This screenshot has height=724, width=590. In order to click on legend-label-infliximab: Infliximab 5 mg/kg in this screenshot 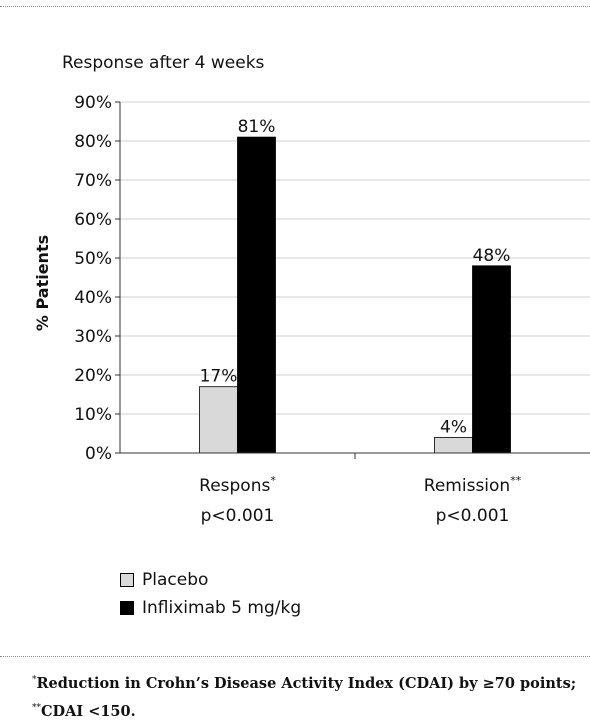, I will do `click(222, 608)`.